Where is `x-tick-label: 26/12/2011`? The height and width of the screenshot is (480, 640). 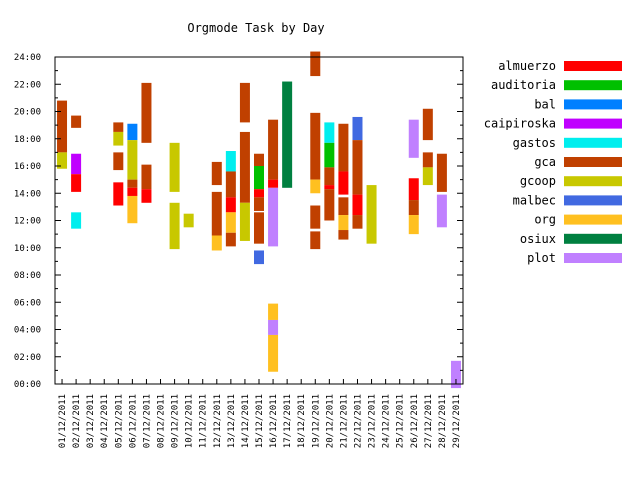 x-tick-label: 26/12/2011 is located at coordinates (415, 421).